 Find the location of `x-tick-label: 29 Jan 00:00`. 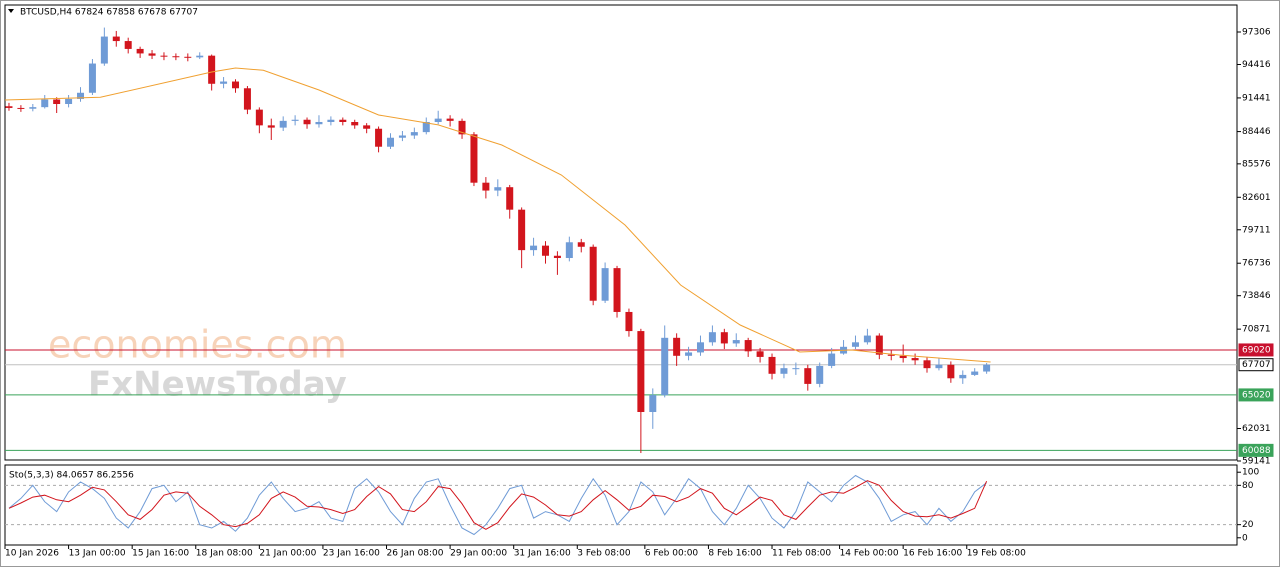

x-tick-label: 29 Jan 00:00 is located at coordinates (478, 554).